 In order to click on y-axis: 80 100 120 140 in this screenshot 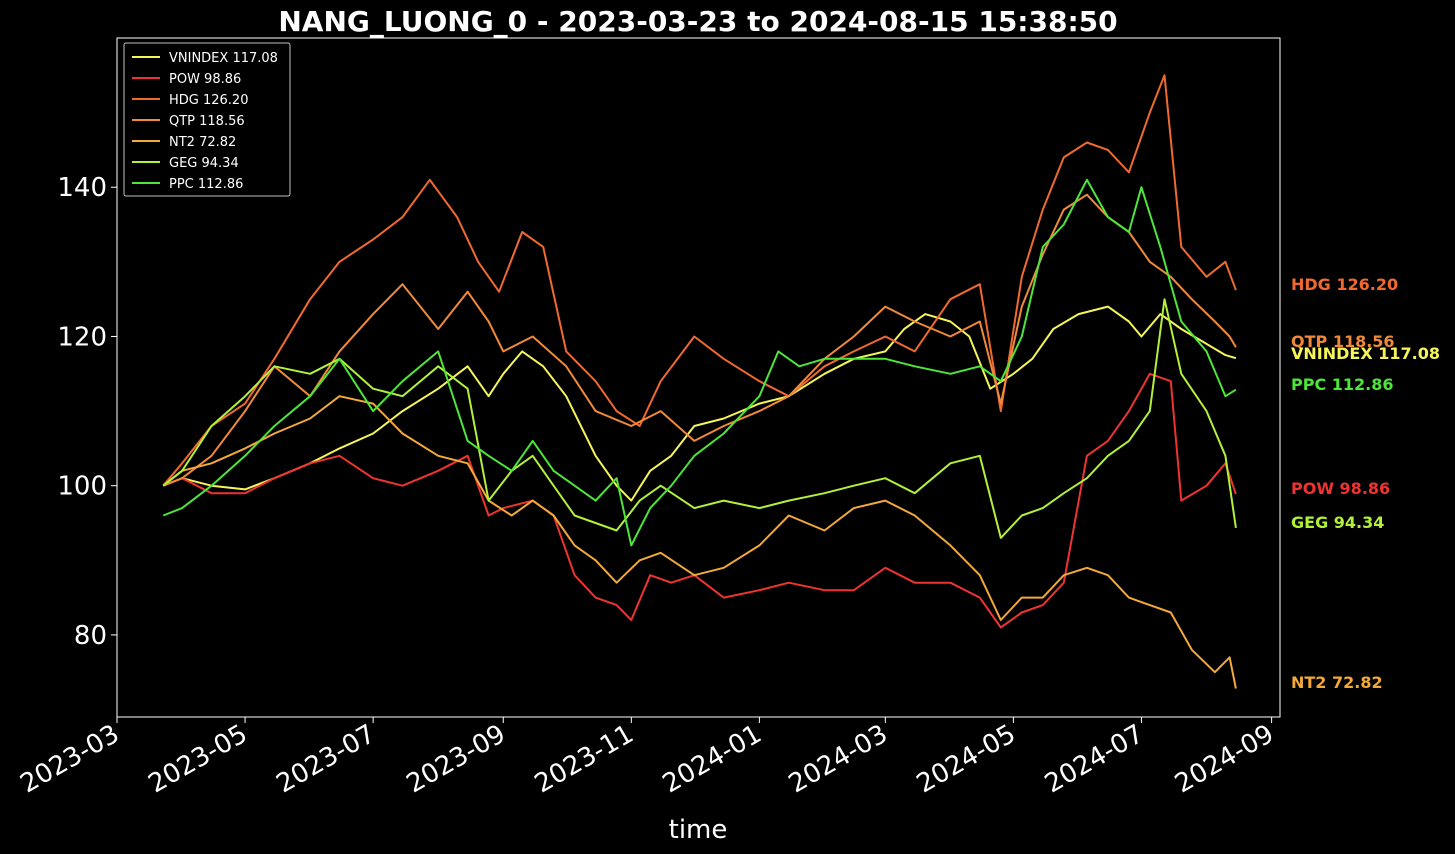, I will do `click(87, 412)`.